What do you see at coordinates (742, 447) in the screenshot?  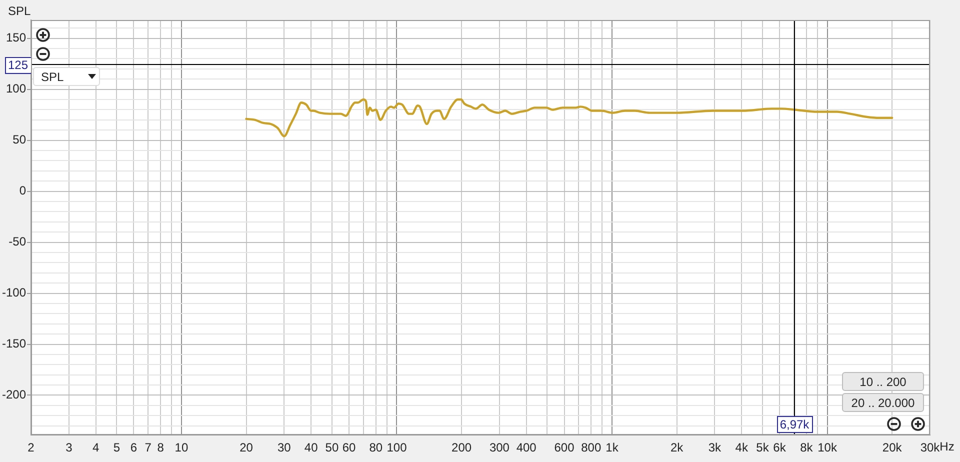 I see `x-tick-label: 4k` at bounding box center [742, 447].